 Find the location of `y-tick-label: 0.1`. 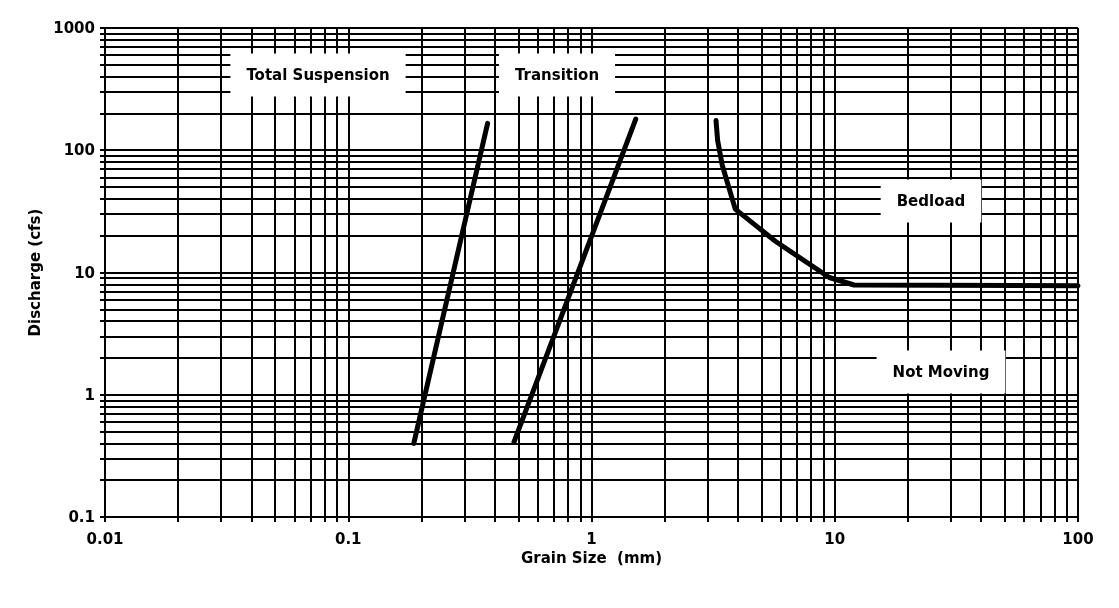

y-tick-label: 0.1 is located at coordinates (81, 517).